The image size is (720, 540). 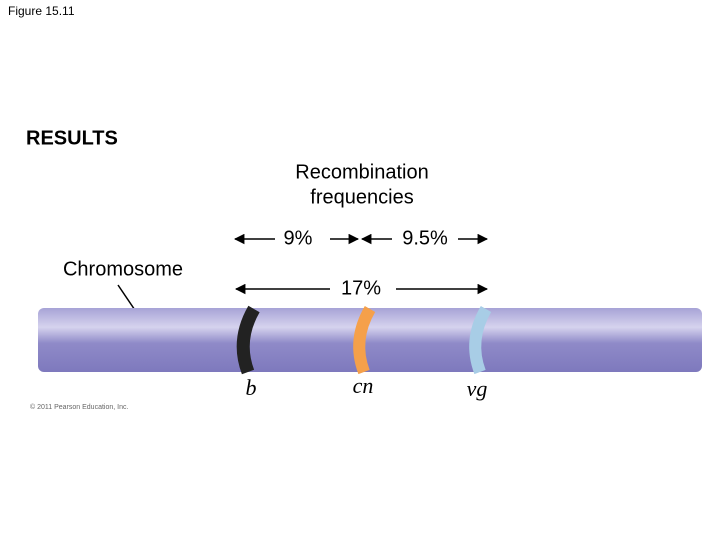 I want to click on figure-label: Figure 15.11, so click(x=41, y=11).